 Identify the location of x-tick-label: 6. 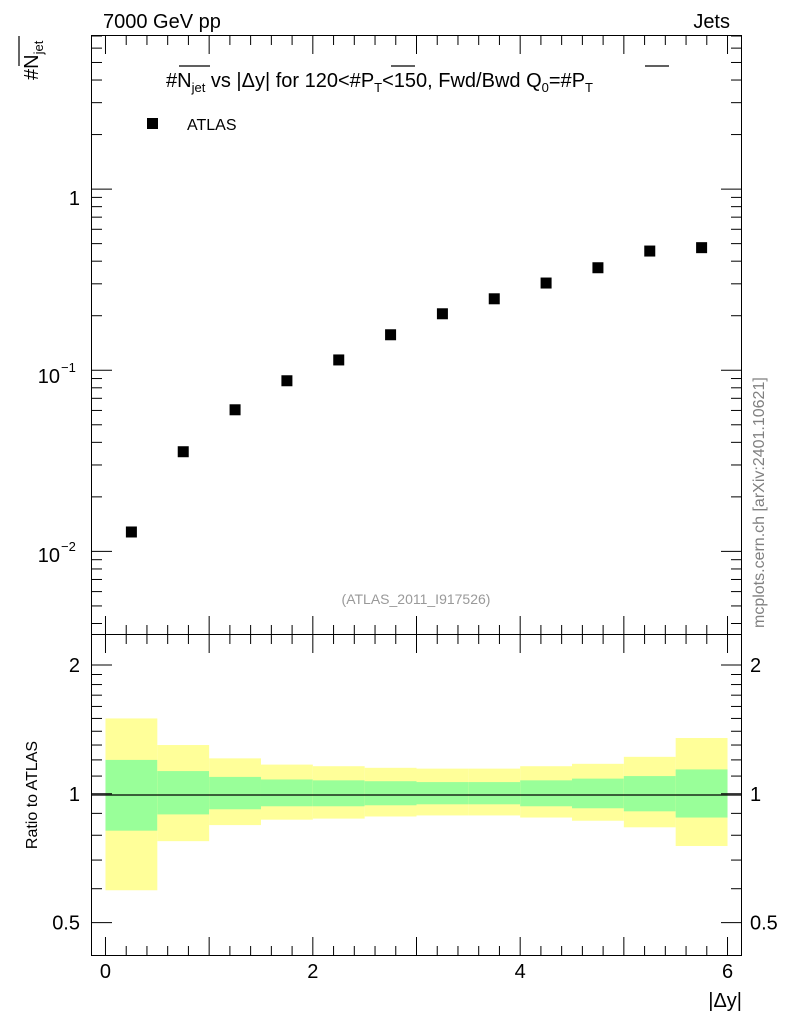
(727, 972).